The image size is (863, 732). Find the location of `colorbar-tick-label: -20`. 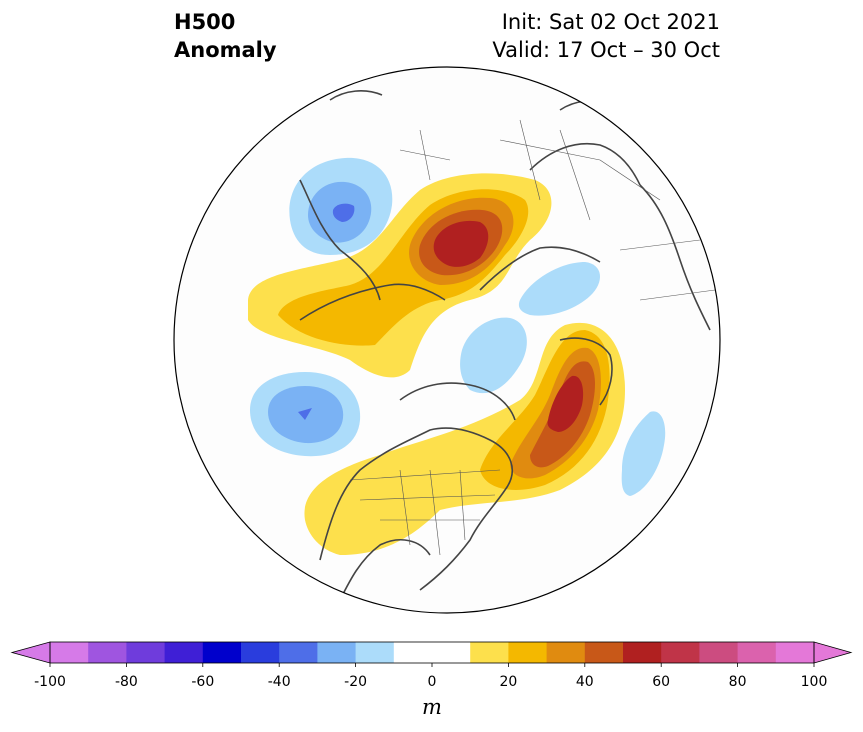

colorbar-tick-label: -20 is located at coordinates (356, 682).